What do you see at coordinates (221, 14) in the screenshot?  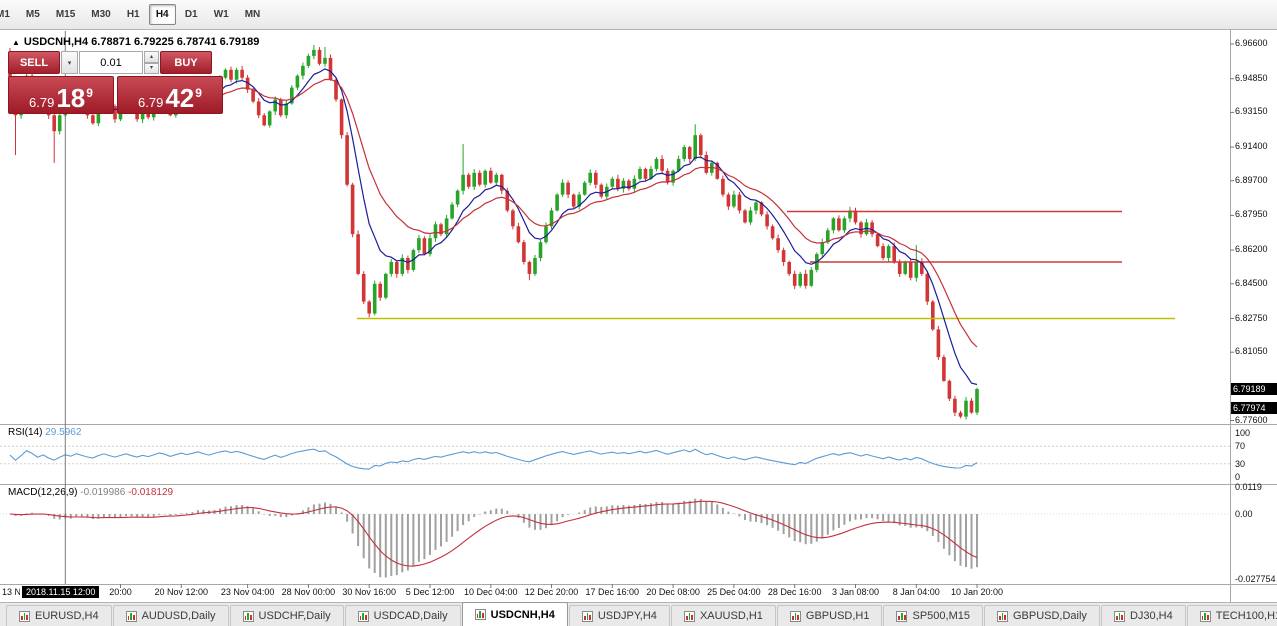 I see `timeframe-w1-button: W1` at bounding box center [221, 14].